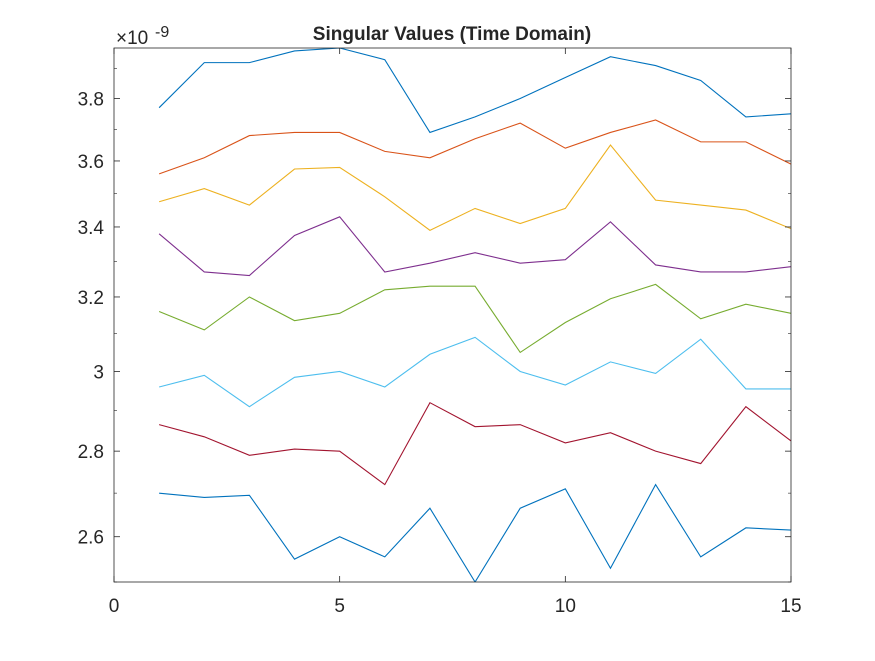 The image size is (875, 661). I want to click on y-tick-label: 3.6, so click(91, 162).